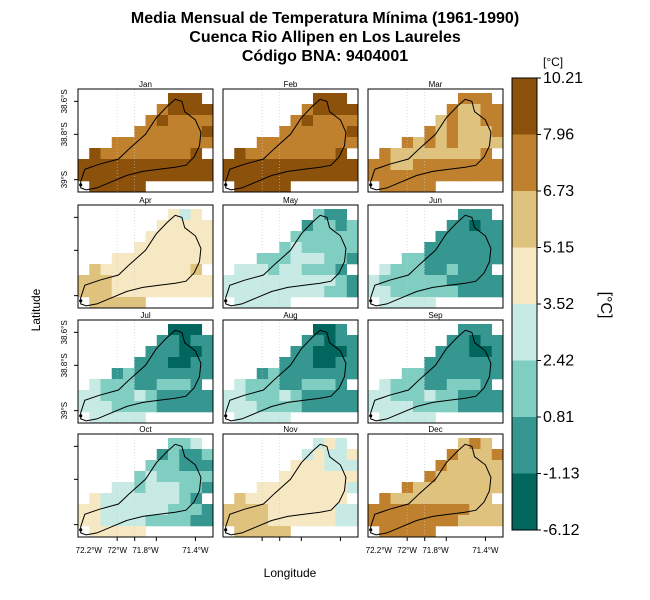 The image size is (650, 600). What do you see at coordinates (64, 332) in the screenshot?
I see `y-tick-label: 38.6°S` at bounding box center [64, 332].